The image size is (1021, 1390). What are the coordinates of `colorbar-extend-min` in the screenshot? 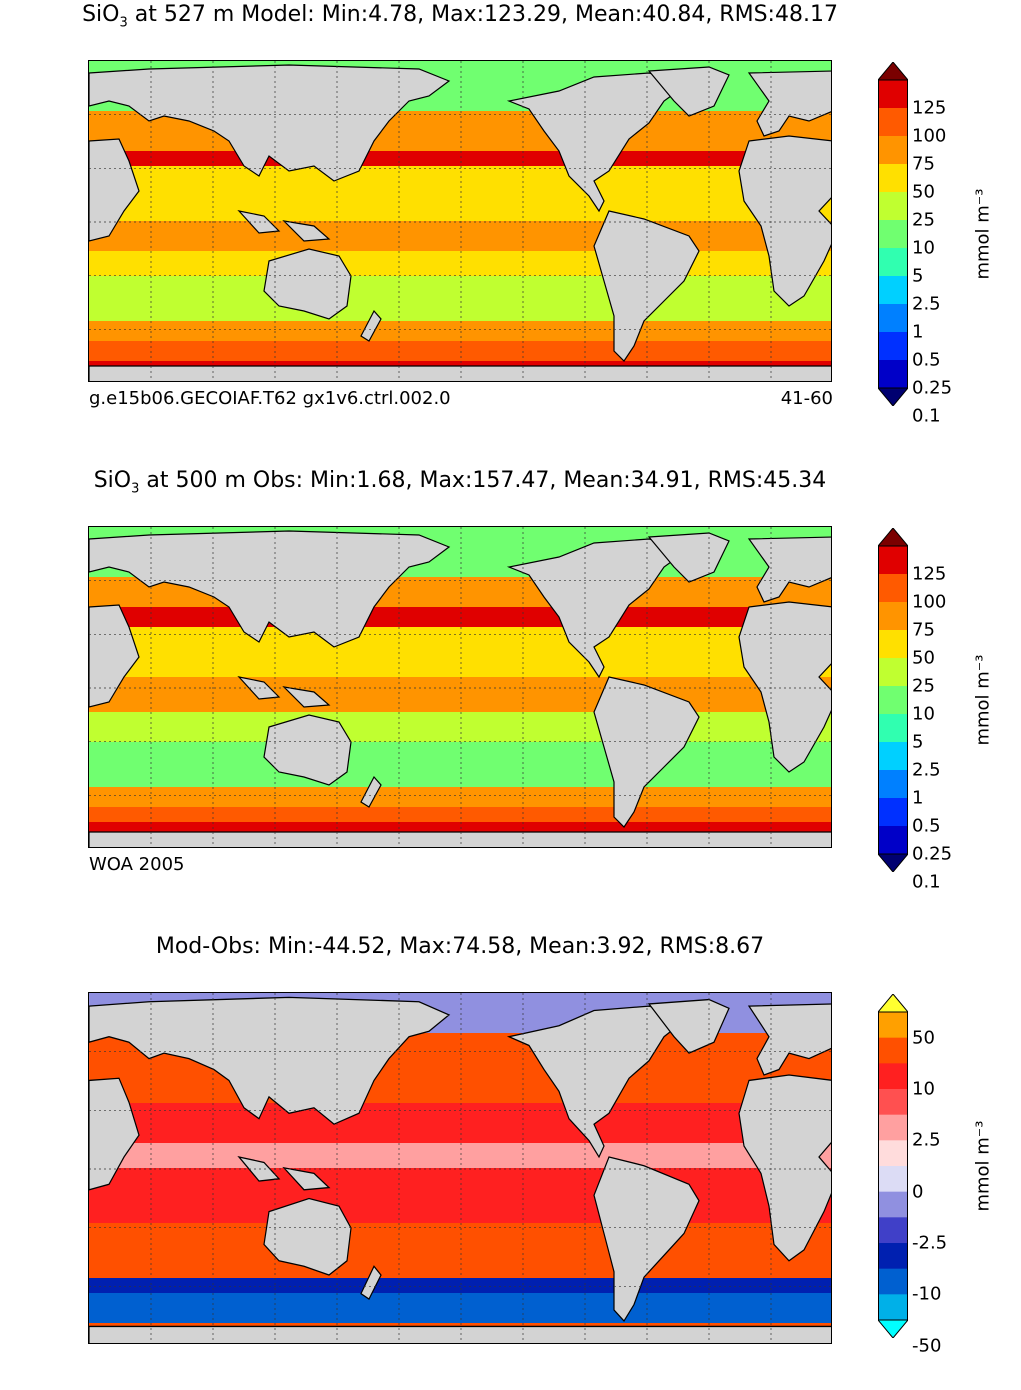 It's located at (893, 397).